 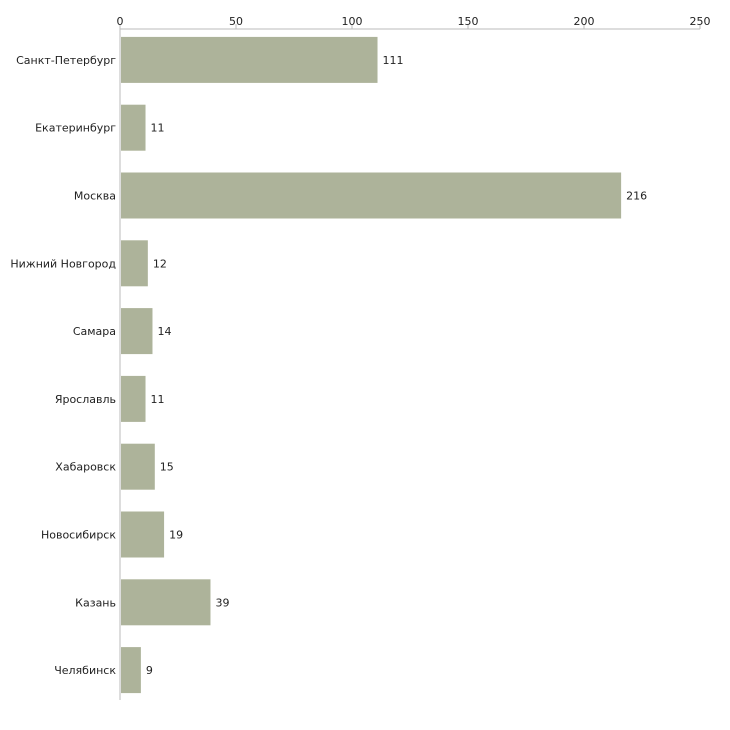 I want to click on value-label: 9, so click(x=149, y=670).